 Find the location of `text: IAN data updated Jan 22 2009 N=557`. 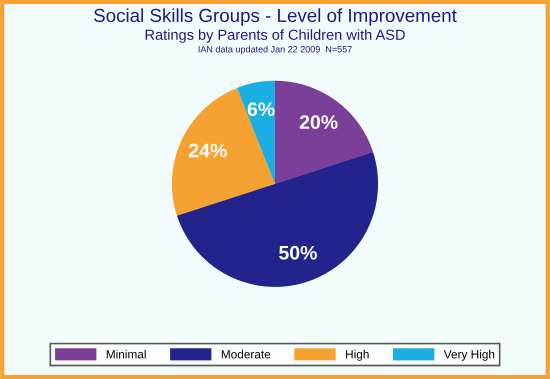

text: IAN data updated Jan 22 2009 N=557 is located at coordinates (275, 50).